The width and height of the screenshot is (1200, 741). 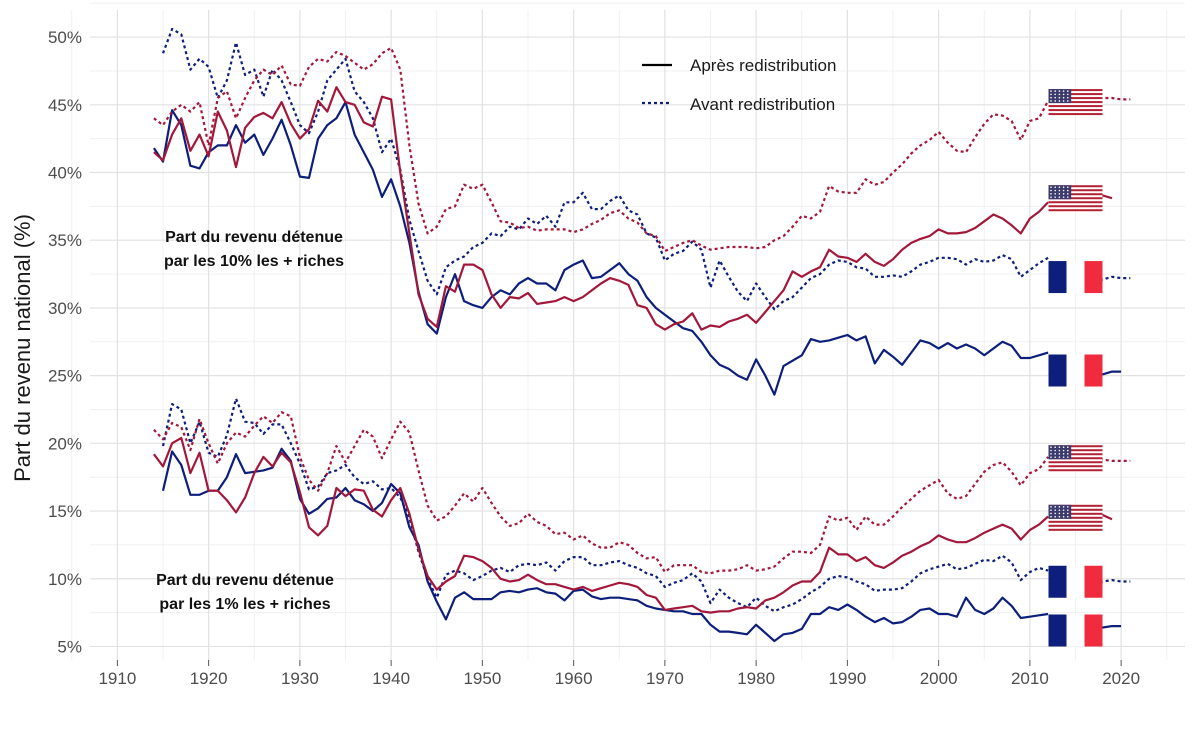 What do you see at coordinates (756, 678) in the screenshot?
I see `x-tick-label: 1980` at bounding box center [756, 678].